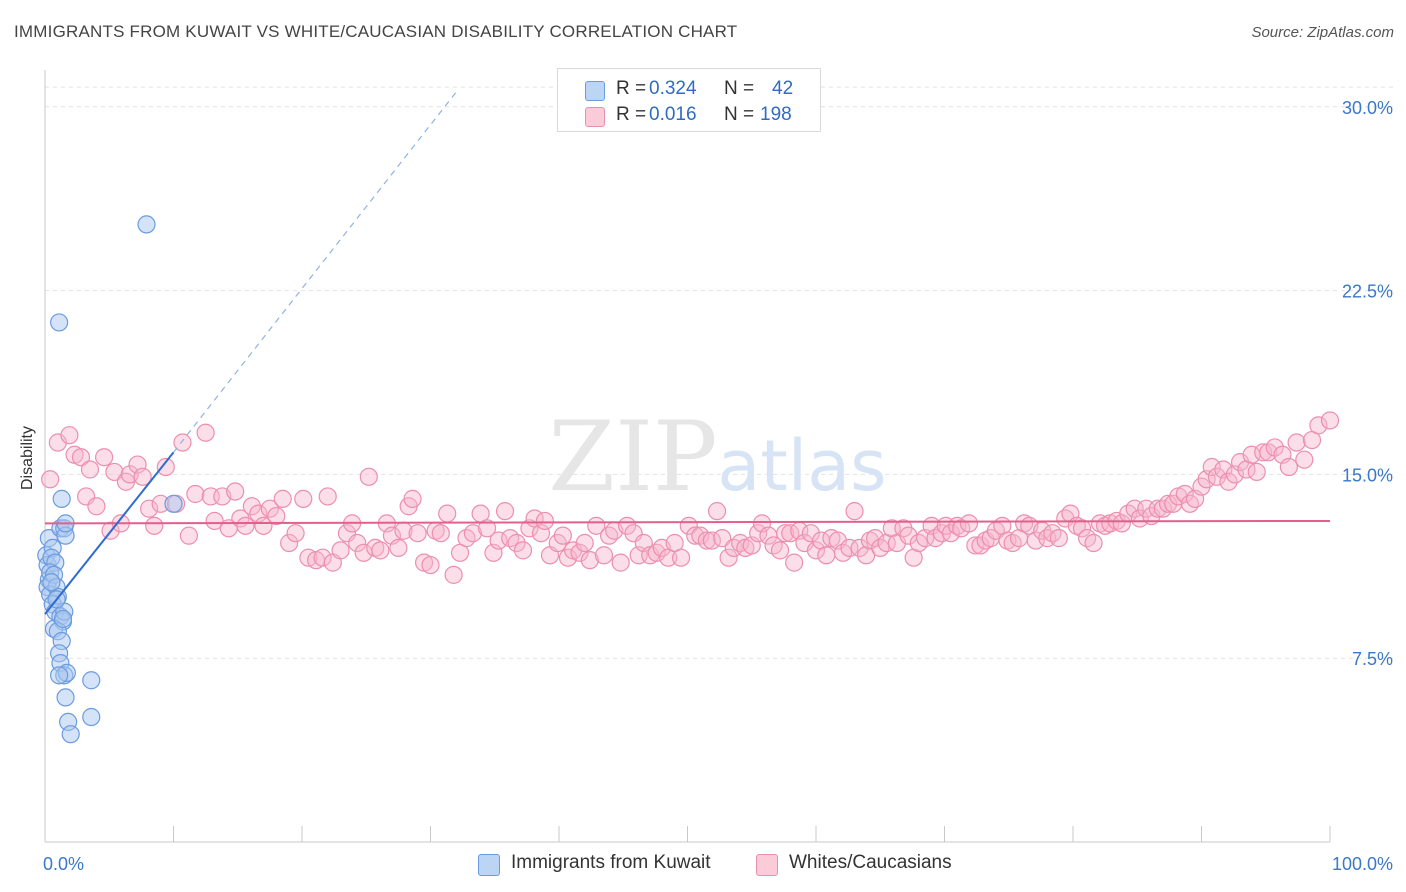 Image resolution: width=1406 pixels, height=892 pixels. What do you see at coordinates (801, 466) in the screenshot?
I see `watermark-atlas: atlas` at bounding box center [801, 466].